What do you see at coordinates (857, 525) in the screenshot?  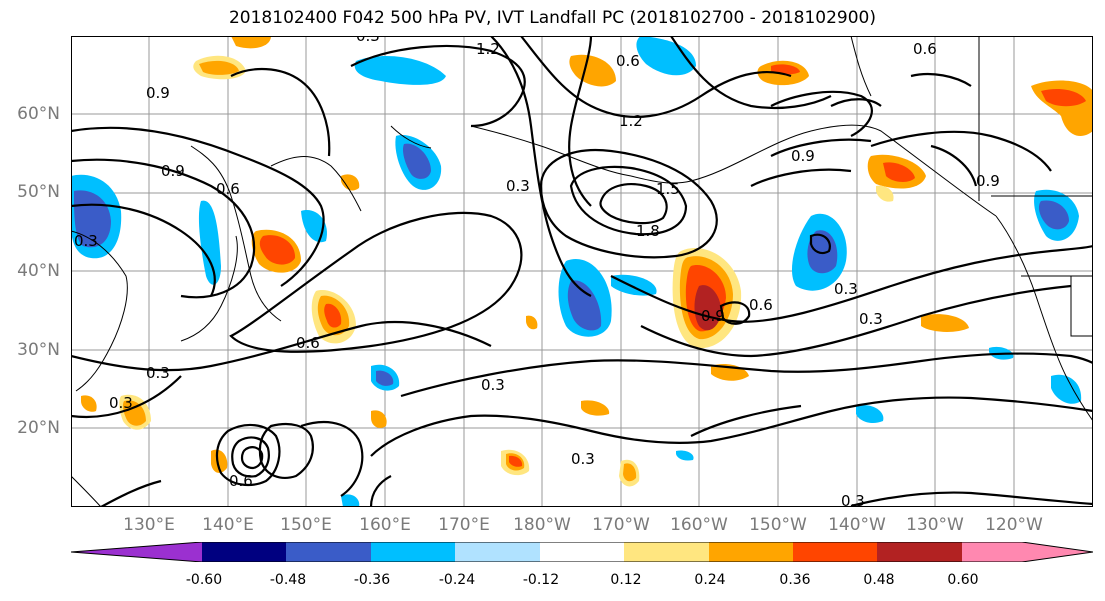 I see `lon-label: 140°W` at bounding box center [857, 525].